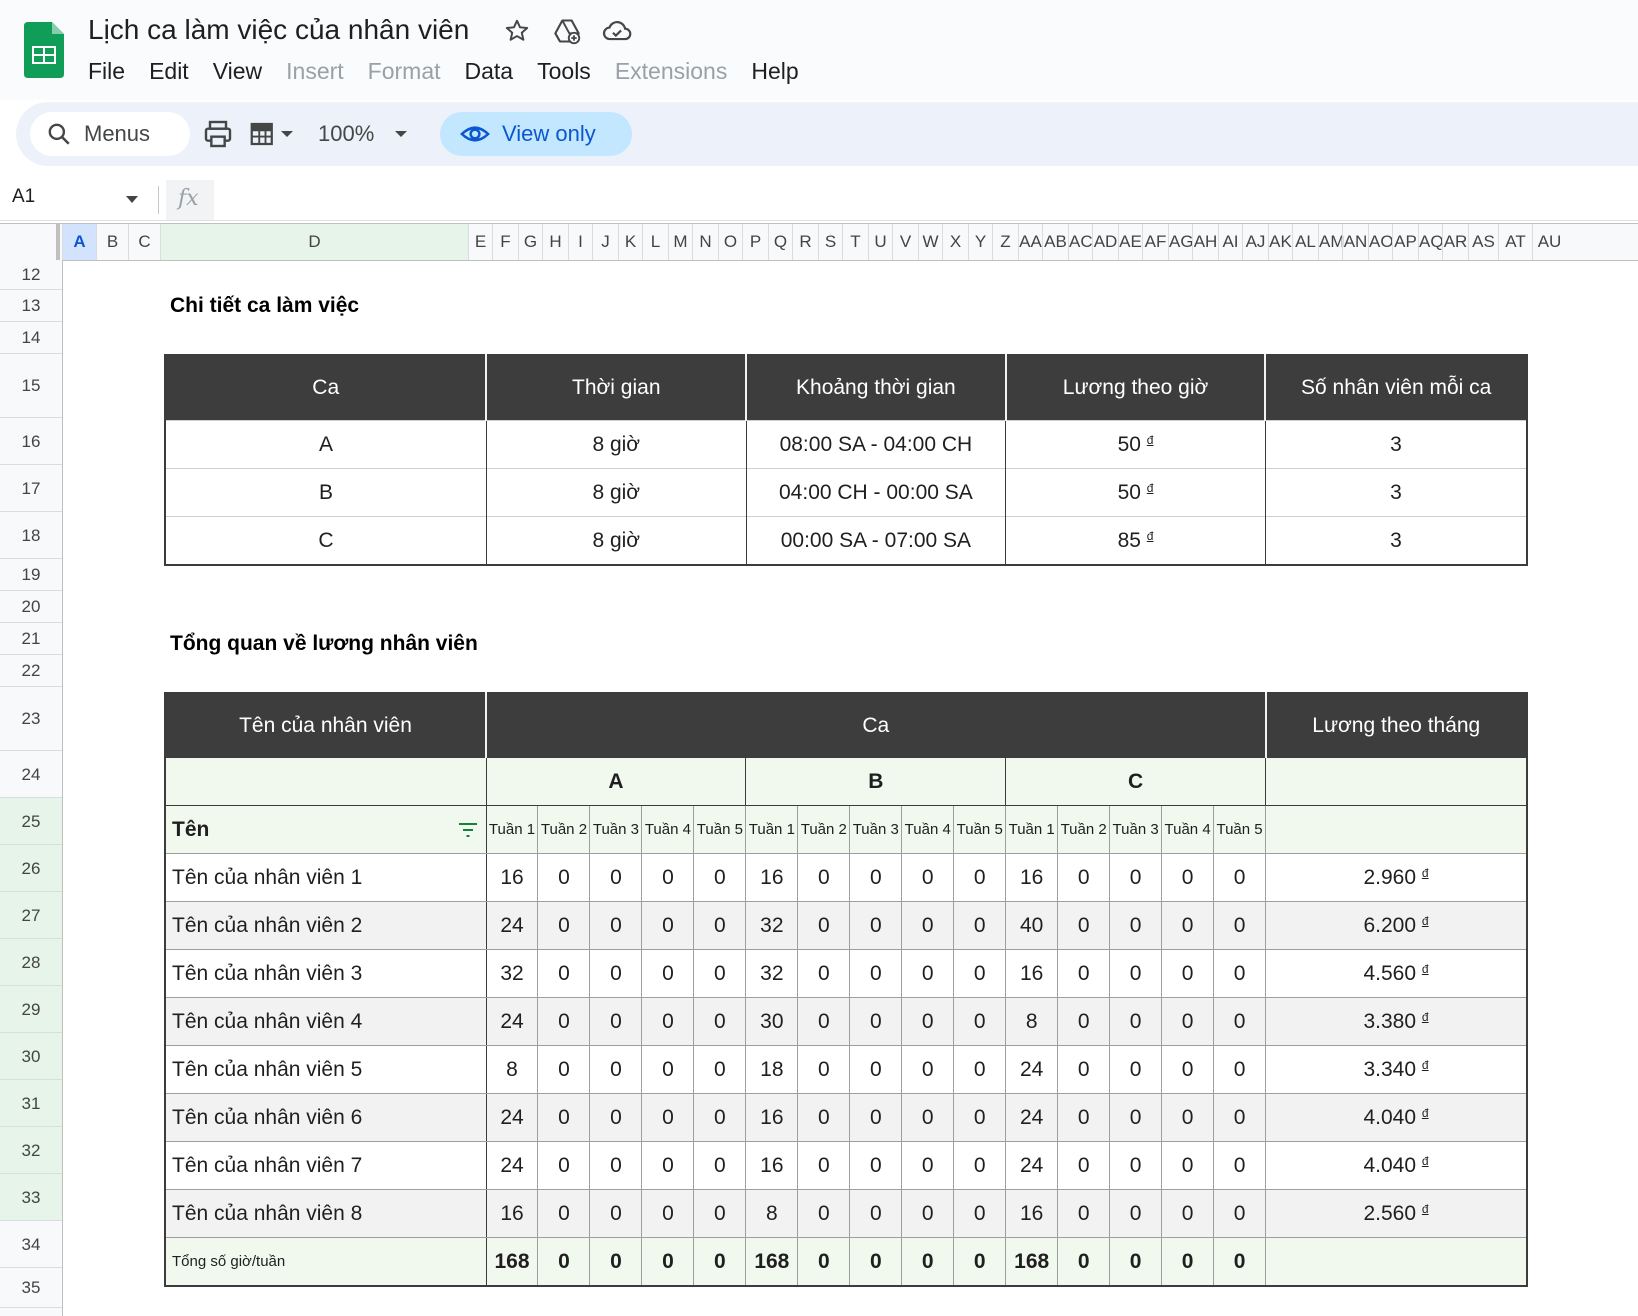 Image resolution: width=1638 pixels, height=1316 pixels. Describe the element at coordinates (31, 607) in the screenshot. I see `row-header-20: 20` at that location.